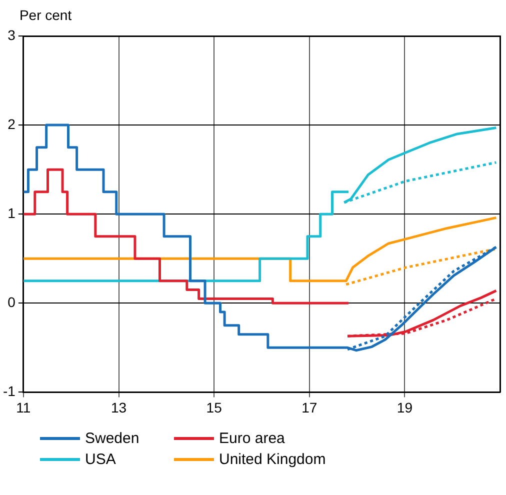 The image size is (506, 495). I want to click on x-tick-label: 13, so click(118, 407).